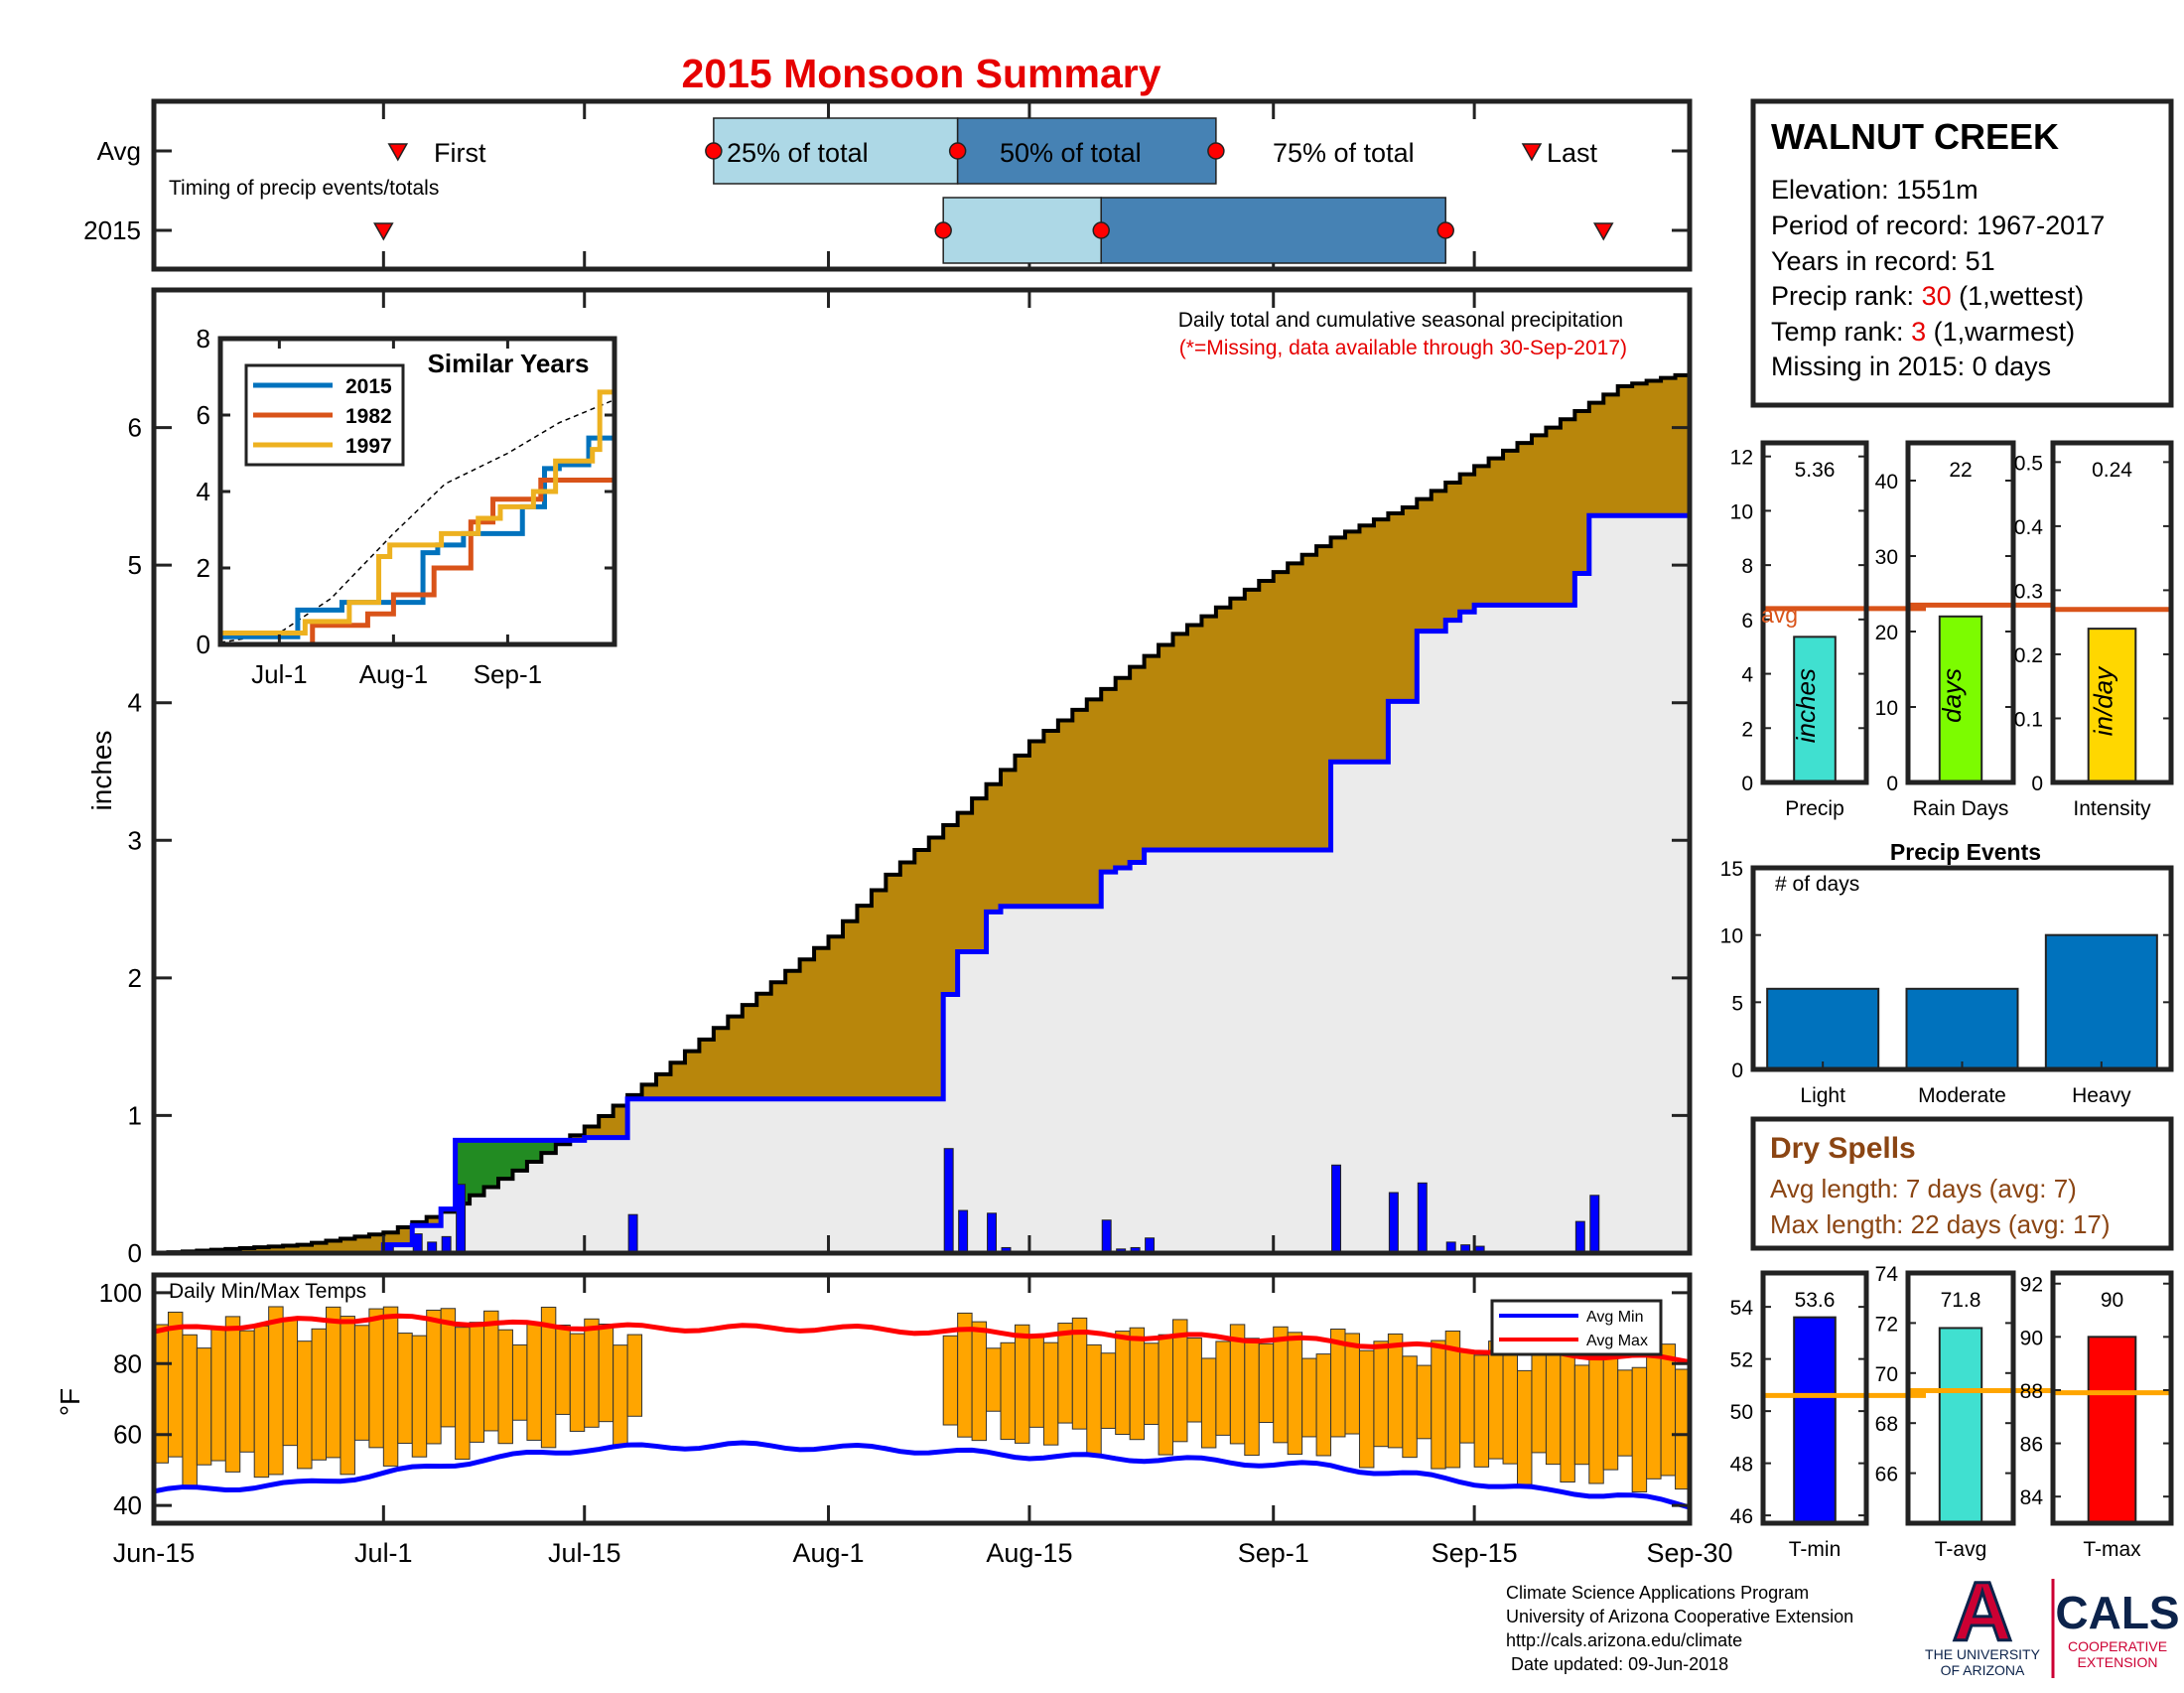 This screenshot has height=1693, width=2184. What do you see at coordinates (2103, 701) in the screenshot?
I see `stat-intensity-unit-label: in/day` at bounding box center [2103, 701].